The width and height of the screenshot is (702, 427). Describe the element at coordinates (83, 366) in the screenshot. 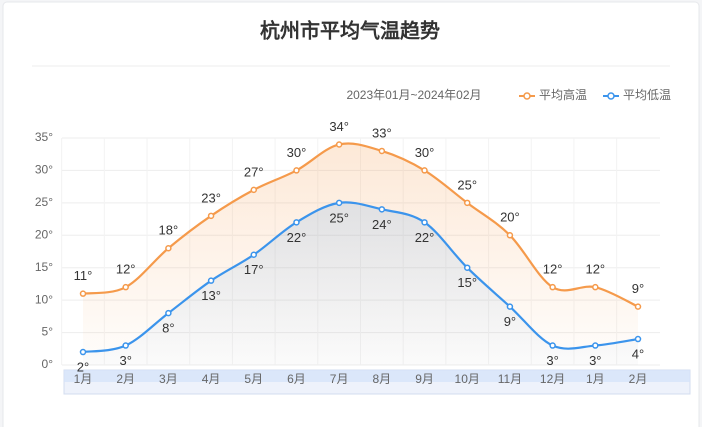

I see `data-label: 2°` at that location.